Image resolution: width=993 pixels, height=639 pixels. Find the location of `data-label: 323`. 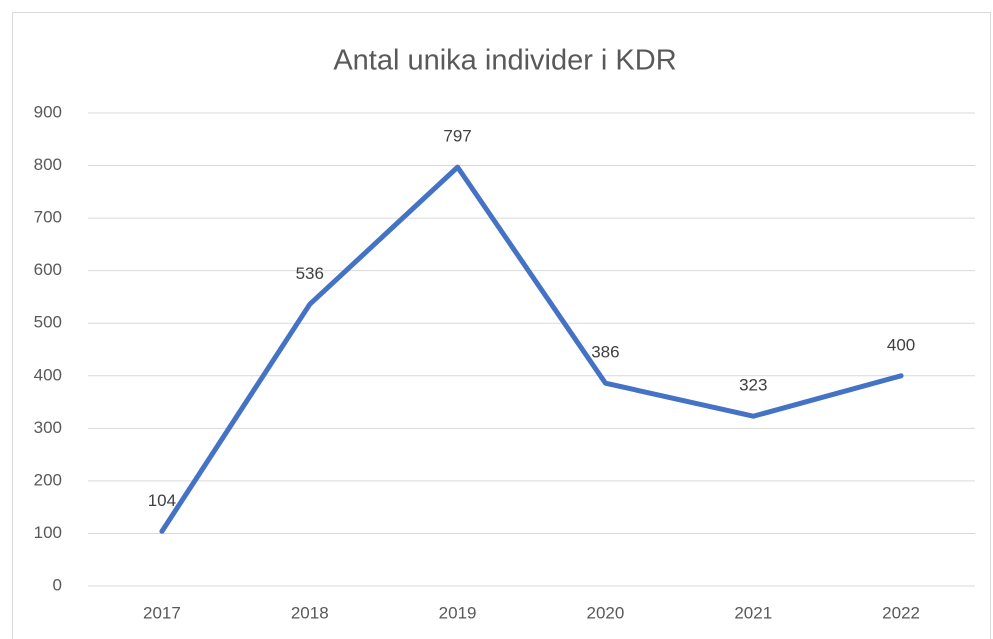

data-label: 323 is located at coordinates (753, 385).